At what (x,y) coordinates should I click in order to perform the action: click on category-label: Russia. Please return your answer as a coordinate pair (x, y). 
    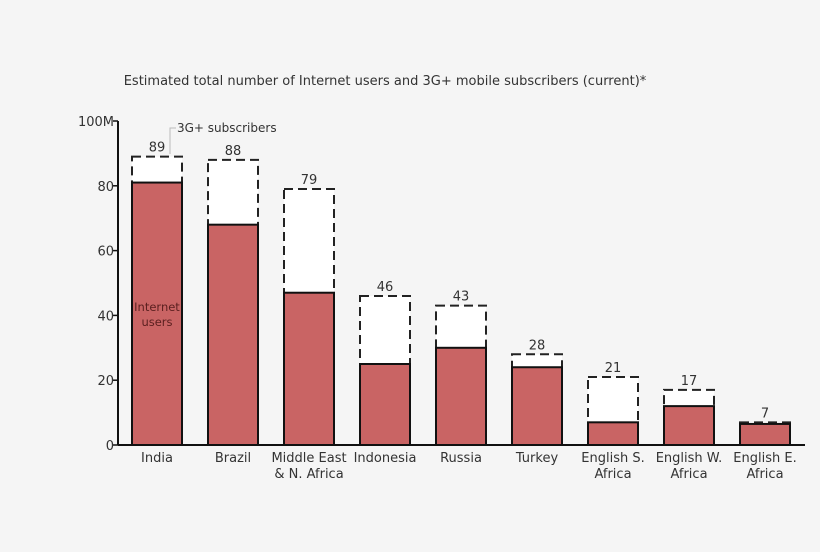
    Looking at the image, I should click on (461, 458).